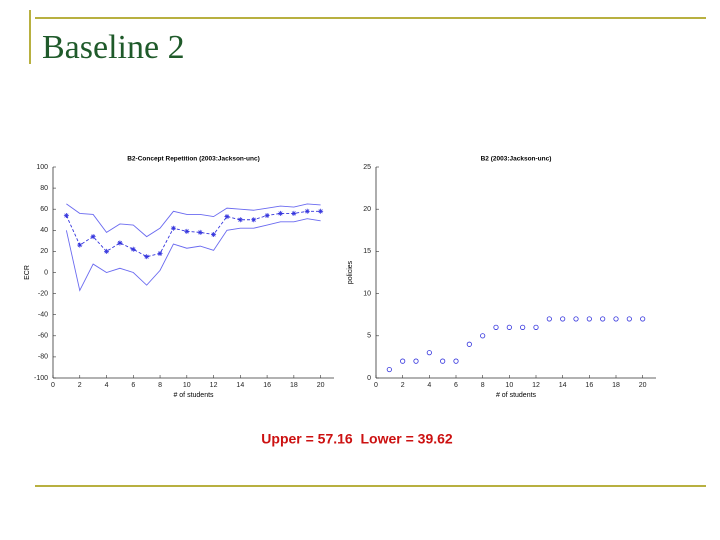 The image size is (720, 540). I want to click on y-tick-label: -40, so click(43, 315).